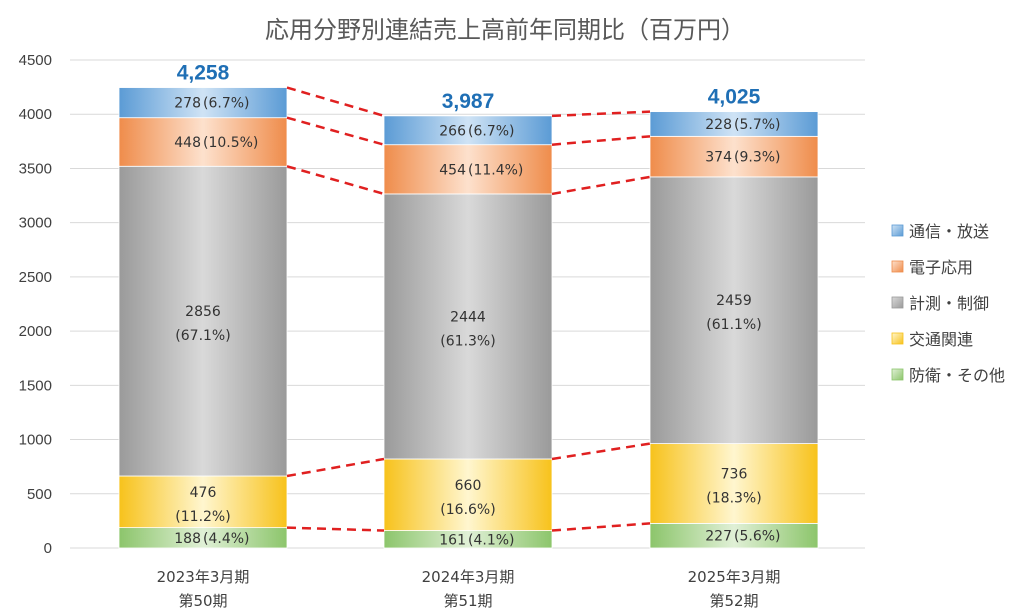  What do you see at coordinates (202, 336) in the screenshot?
I see `data-label-percent: (67.1%)` at bounding box center [202, 336].